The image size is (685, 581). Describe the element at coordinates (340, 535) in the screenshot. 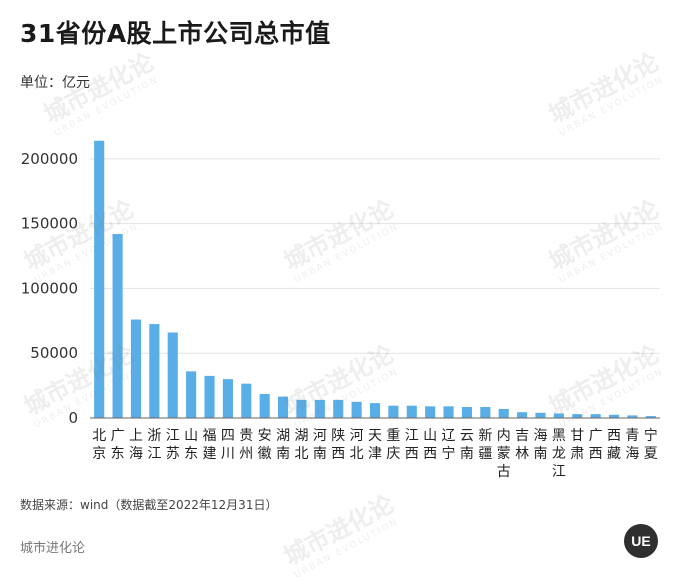

I see `watermark: 城市进化论 URBAN EVOLUTION` at that location.